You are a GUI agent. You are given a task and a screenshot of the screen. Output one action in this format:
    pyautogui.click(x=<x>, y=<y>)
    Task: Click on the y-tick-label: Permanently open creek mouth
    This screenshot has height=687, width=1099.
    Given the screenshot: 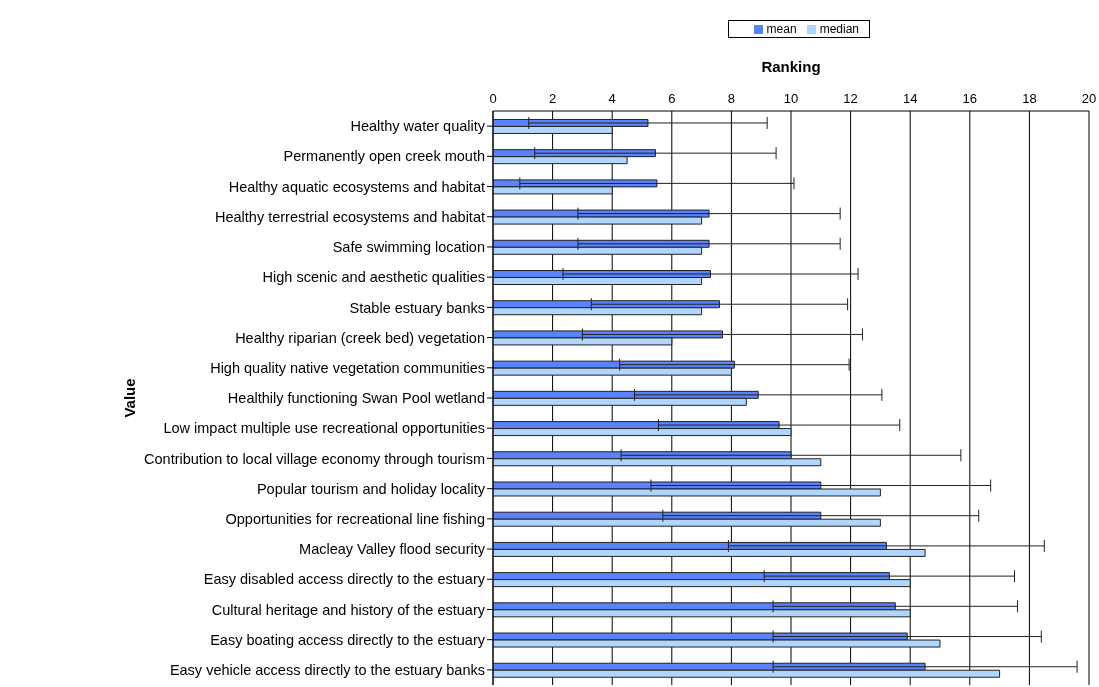 What is the action you would take?
    pyautogui.click(x=384, y=156)
    